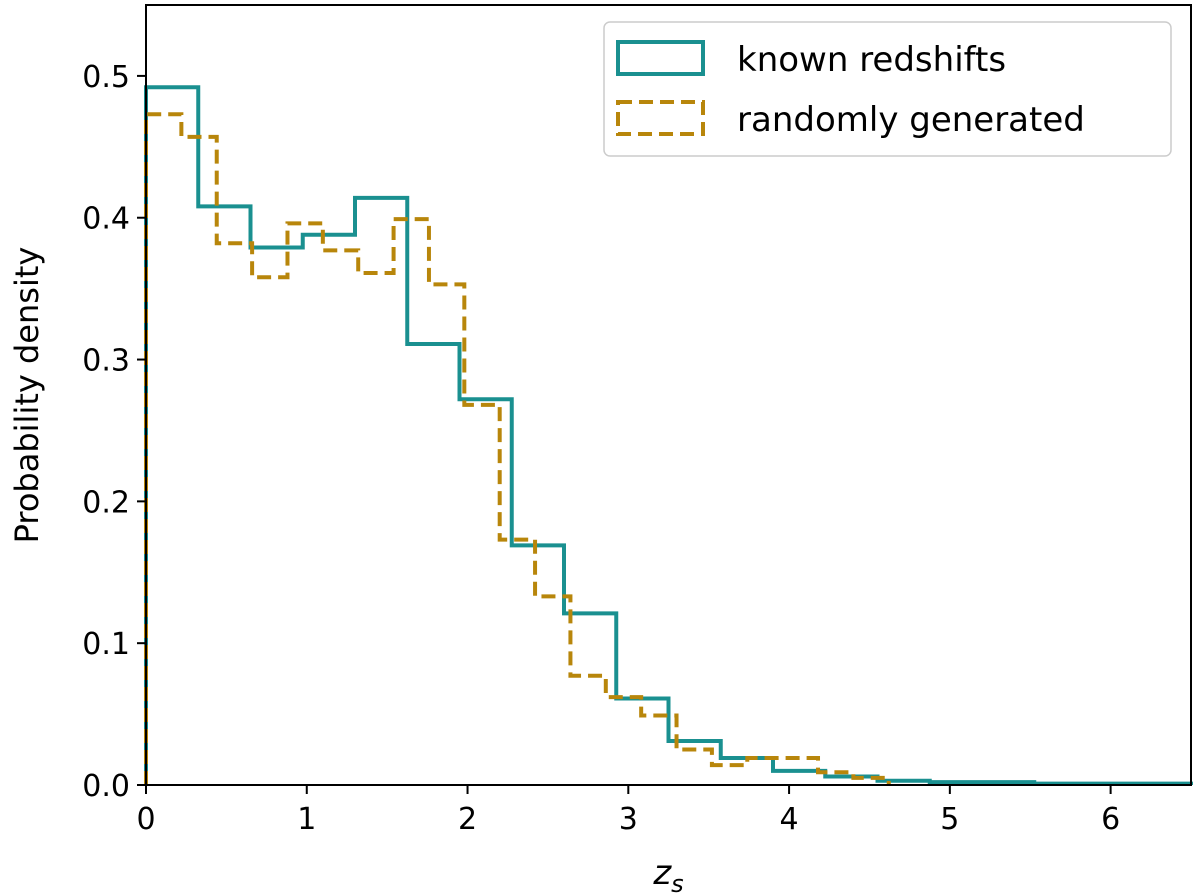  Describe the element at coordinates (677, 883) in the screenshot. I see `x-axis-label-subscript: s` at that location.